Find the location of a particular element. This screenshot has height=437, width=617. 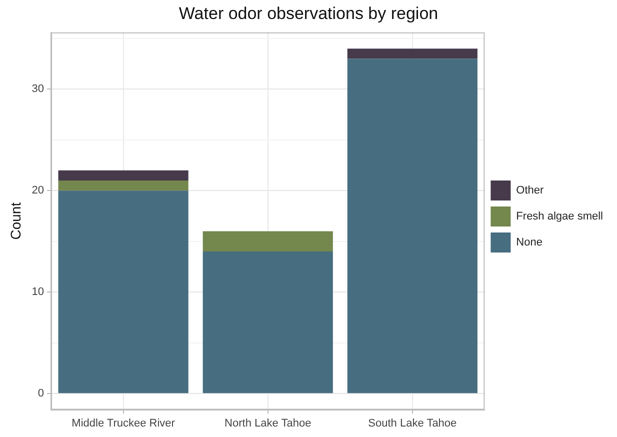

y-axis-title: Count is located at coordinates (15, 221).